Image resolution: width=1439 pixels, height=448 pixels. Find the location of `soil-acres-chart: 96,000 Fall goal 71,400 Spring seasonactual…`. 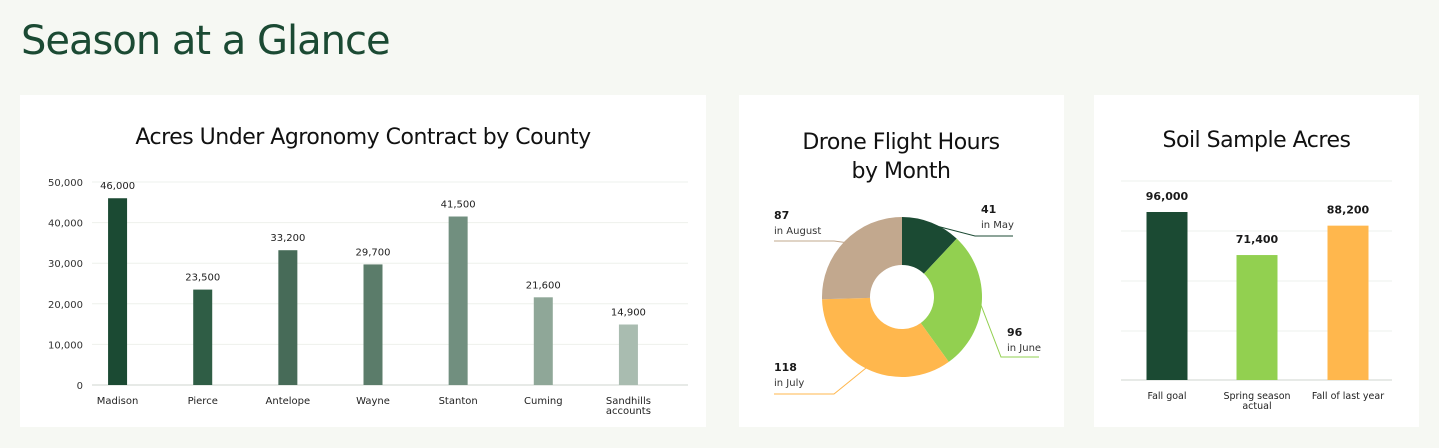

soil-acres-chart: 96,000 Fall goal 71,400 Spring seasonactual… is located at coordinates (1256, 296).